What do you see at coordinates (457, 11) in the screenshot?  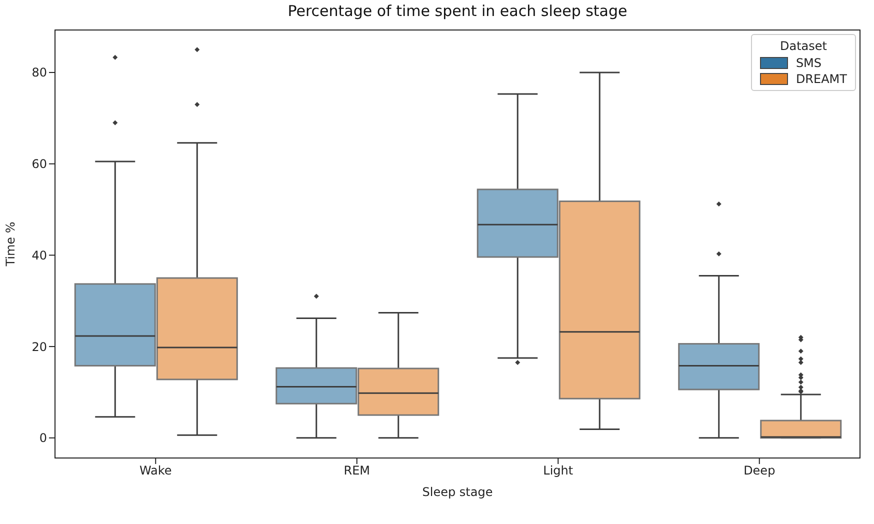 I see `chart-title: Percentage of time spent in each sleep stage` at bounding box center [457, 11].